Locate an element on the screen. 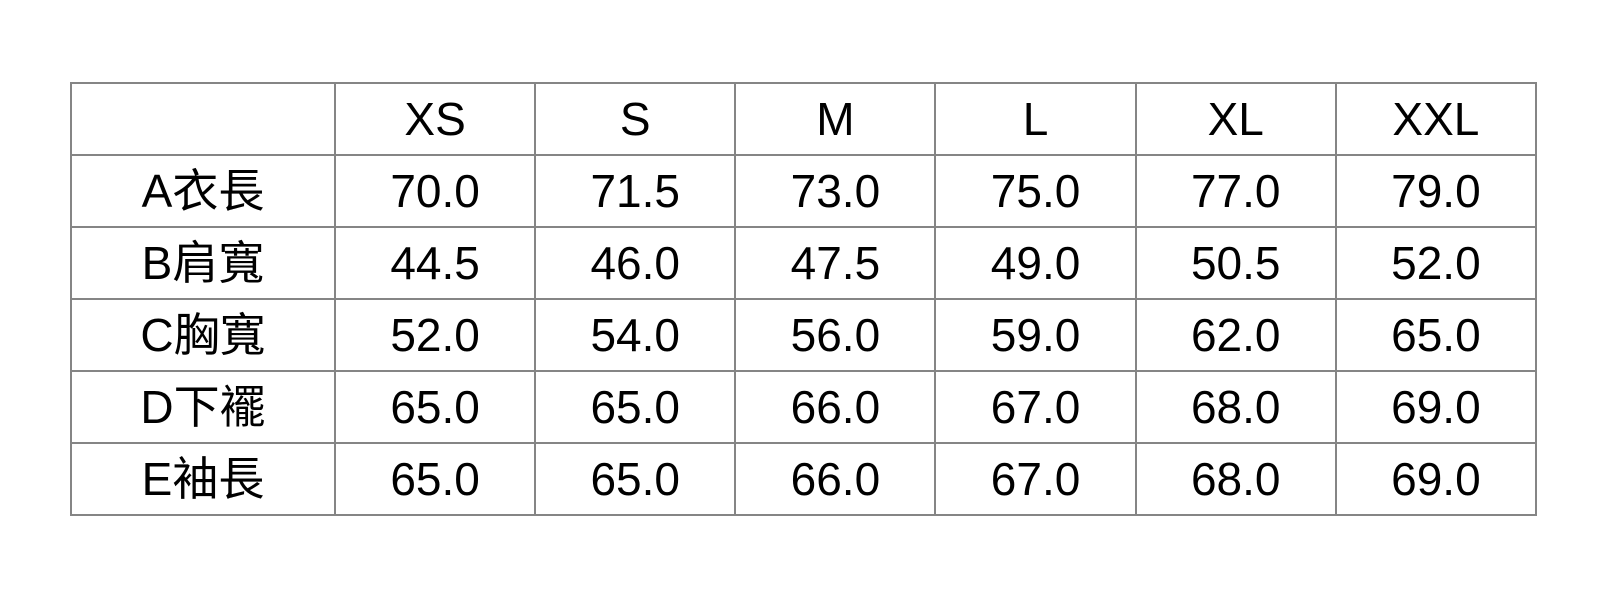 The height and width of the screenshot is (600, 1600). table-row-length: A衣長 70.0 71.5 73.0 75.0 77.0 79.0 is located at coordinates (804, 191).